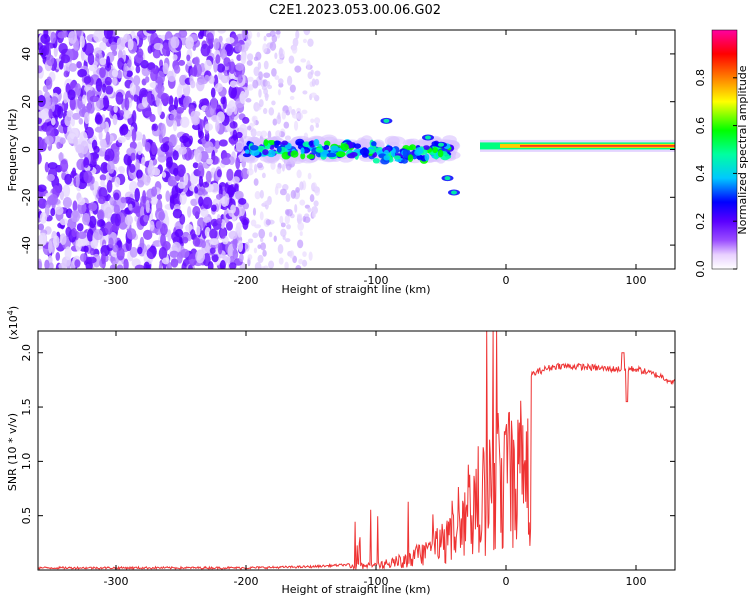 This screenshot has height=600, width=750. Describe the element at coordinates (392, 141) in the screenshot. I see `signal-halo` at that location.